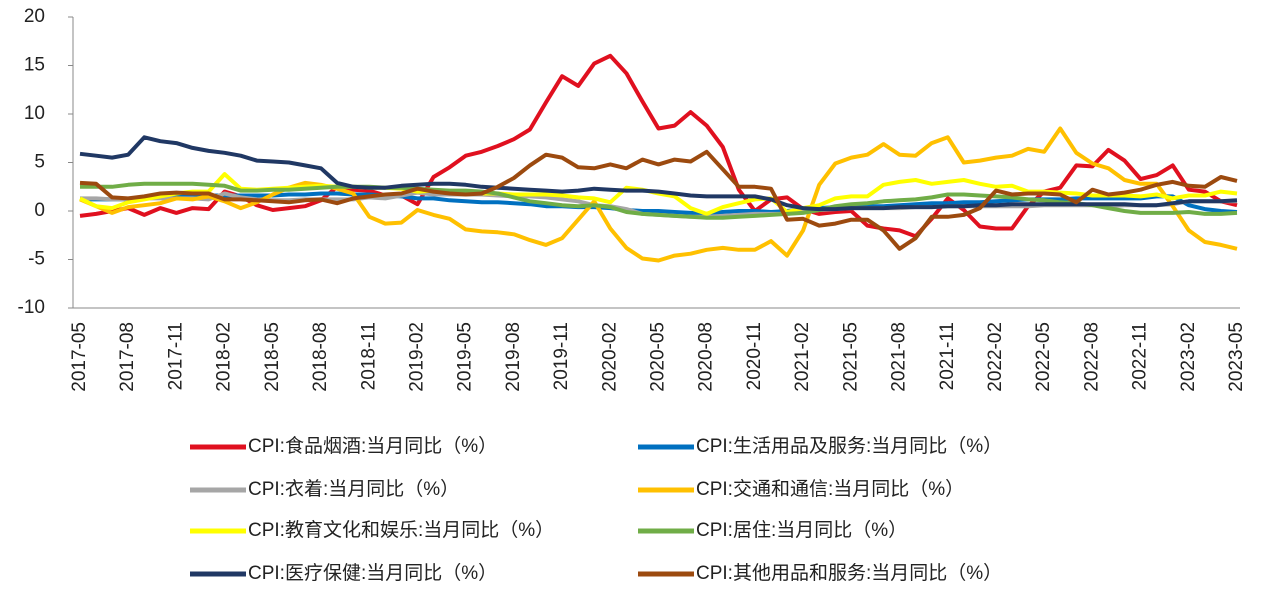 The image size is (1263, 594). What do you see at coordinates (706, 357) in the screenshot?
I see `x-tick-label: 2020-08` at bounding box center [706, 357].